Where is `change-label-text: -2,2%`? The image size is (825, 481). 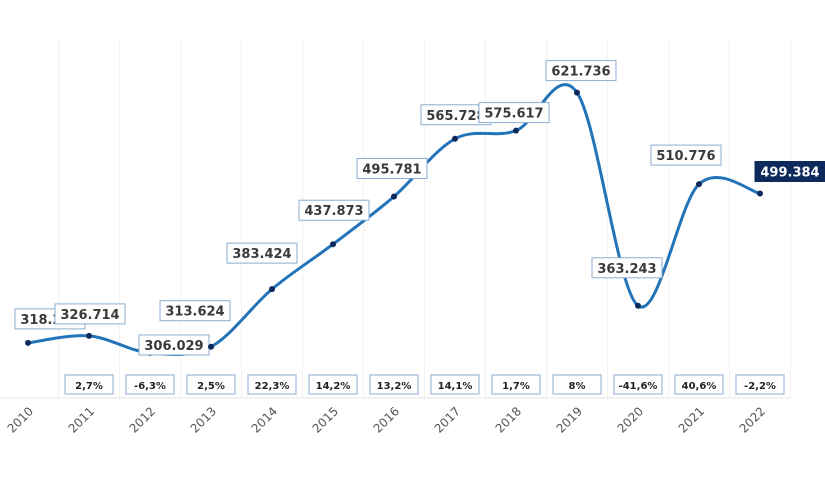 change-label-text: -2,2% is located at coordinates (760, 386).